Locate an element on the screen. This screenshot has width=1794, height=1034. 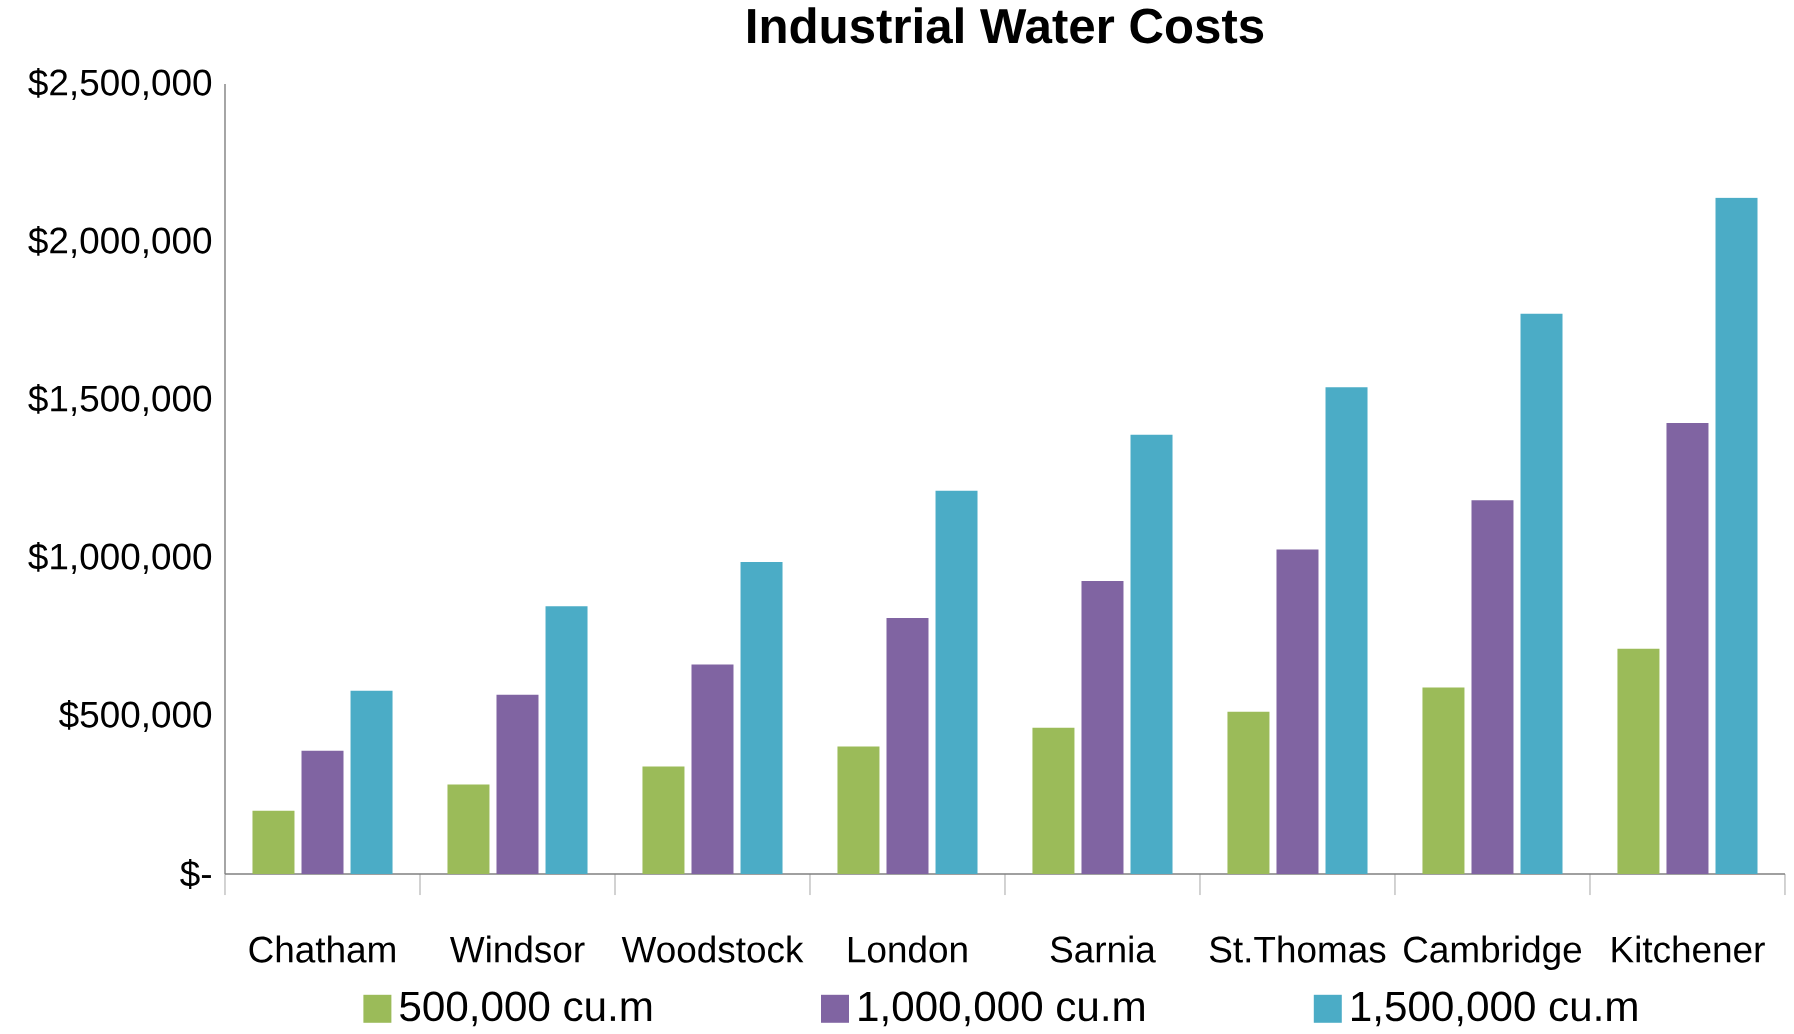
chart-title: Industrial Water Costs is located at coordinates (1006, 25).